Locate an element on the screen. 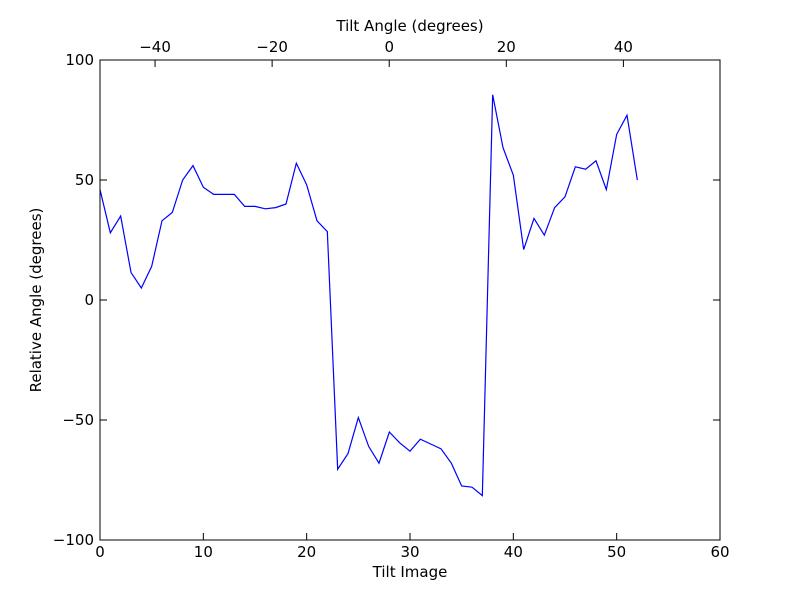 This screenshot has width=800, height=600. x-tick-label: 60 is located at coordinates (719, 552).